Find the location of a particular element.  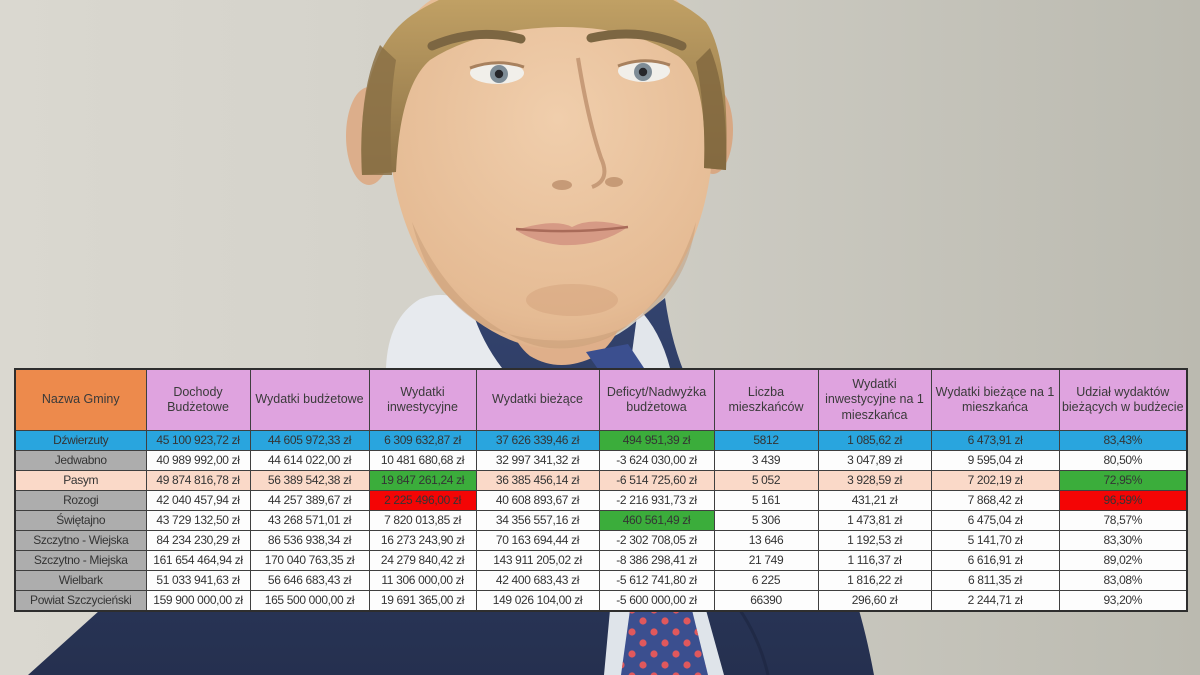

left-eyebrow is located at coordinates (636, 40).